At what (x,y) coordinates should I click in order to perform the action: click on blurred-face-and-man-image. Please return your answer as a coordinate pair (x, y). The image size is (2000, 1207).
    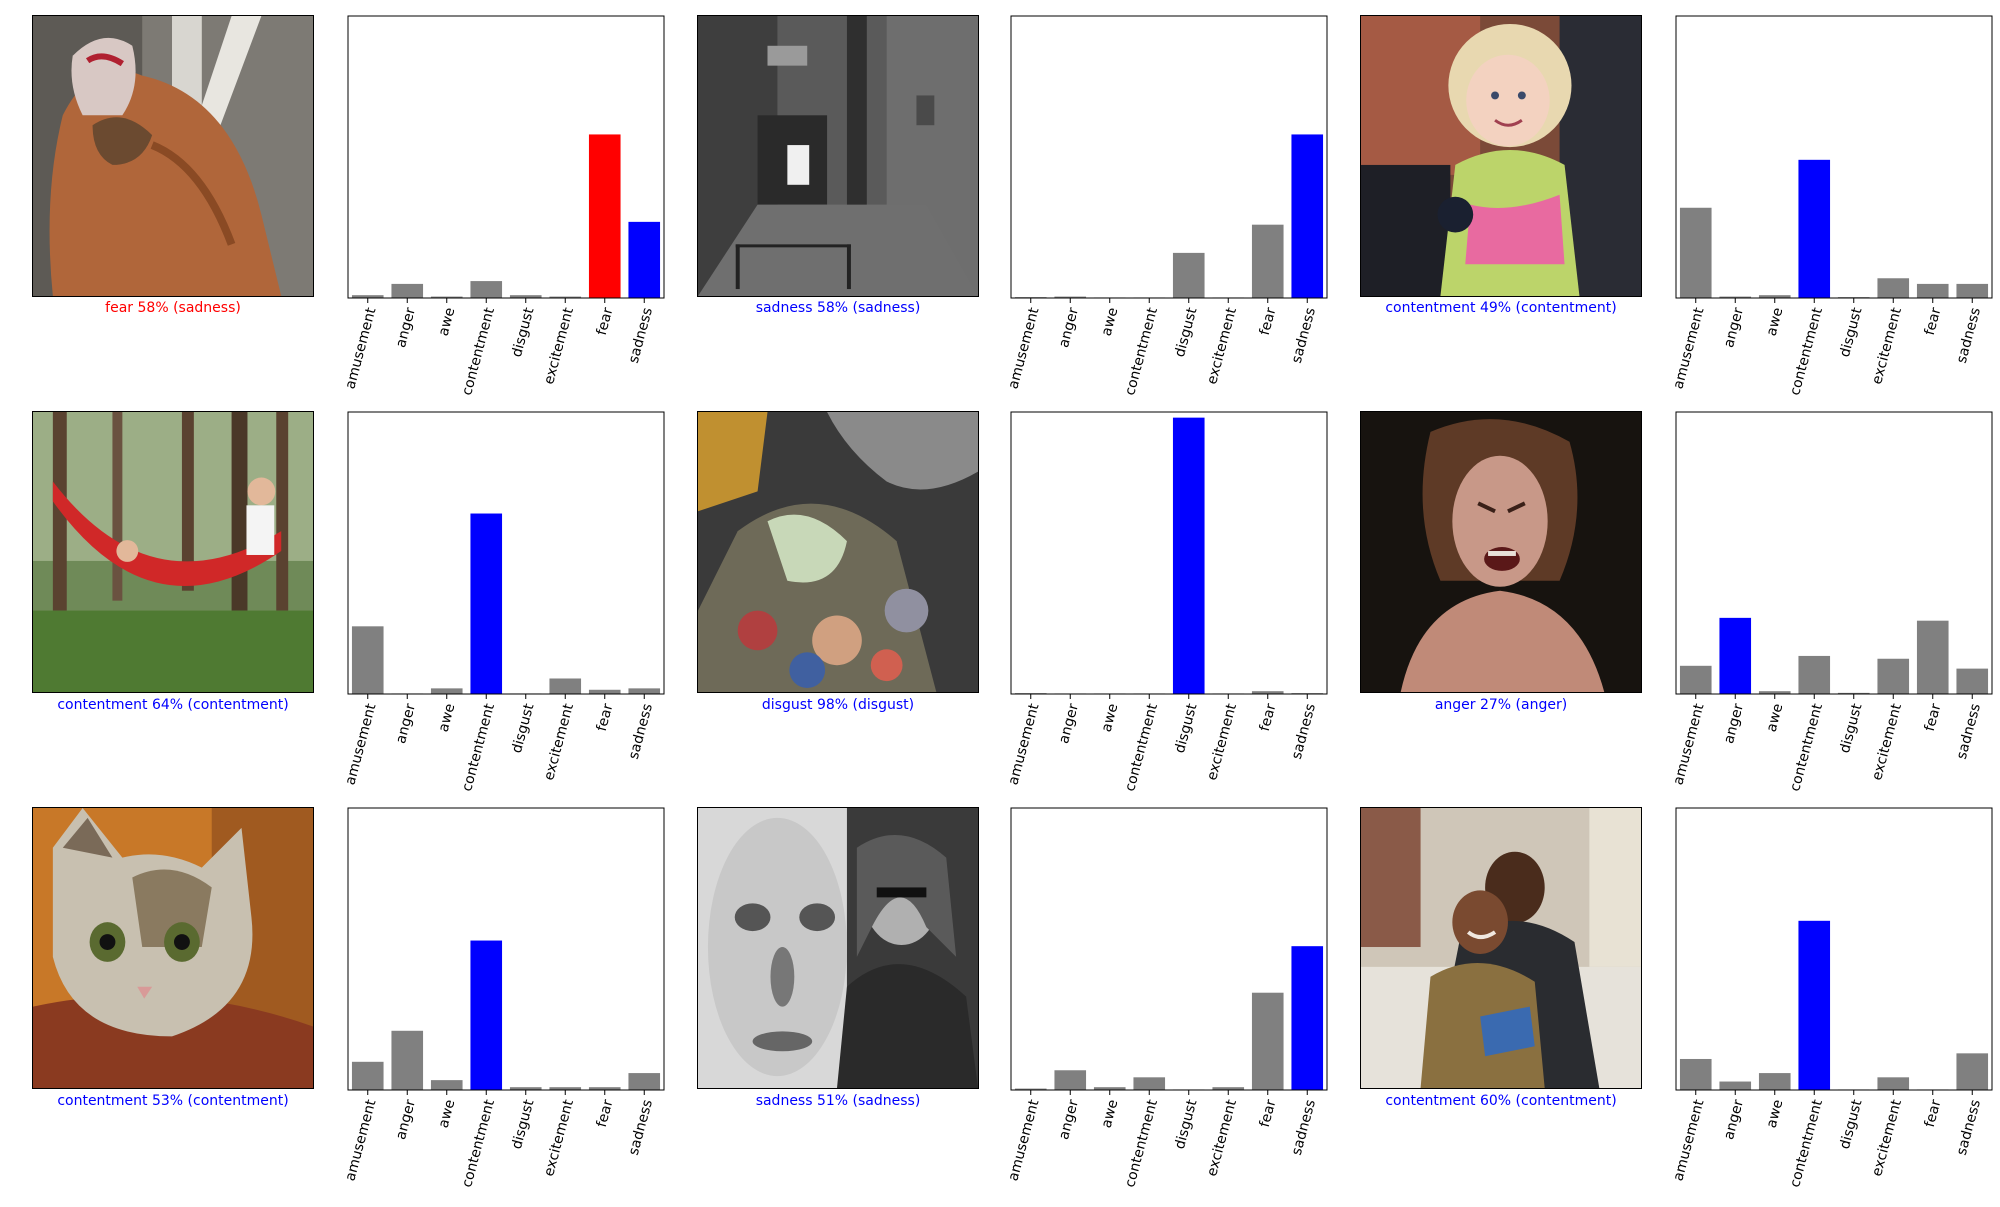
    Looking at the image, I should click on (838, 948).